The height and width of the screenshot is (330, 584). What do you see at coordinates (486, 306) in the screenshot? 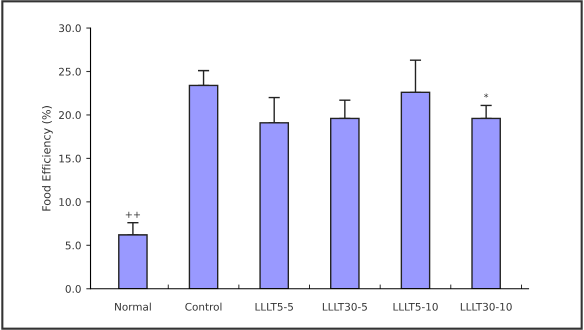
I see `x-tick-label: LLLT30-10` at bounding box center [486, 306].